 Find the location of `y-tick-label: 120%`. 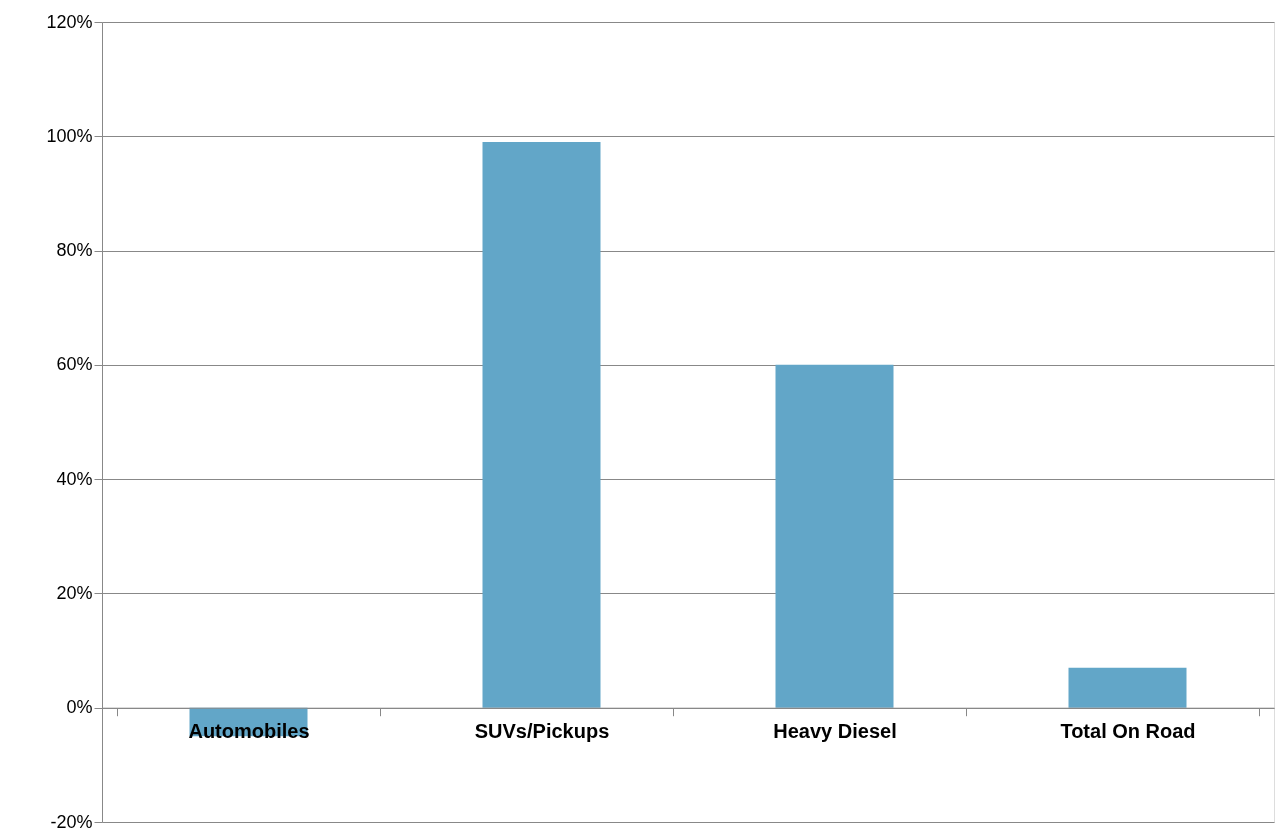

y-tick-label: 120% is located at coordinates (69, 21).